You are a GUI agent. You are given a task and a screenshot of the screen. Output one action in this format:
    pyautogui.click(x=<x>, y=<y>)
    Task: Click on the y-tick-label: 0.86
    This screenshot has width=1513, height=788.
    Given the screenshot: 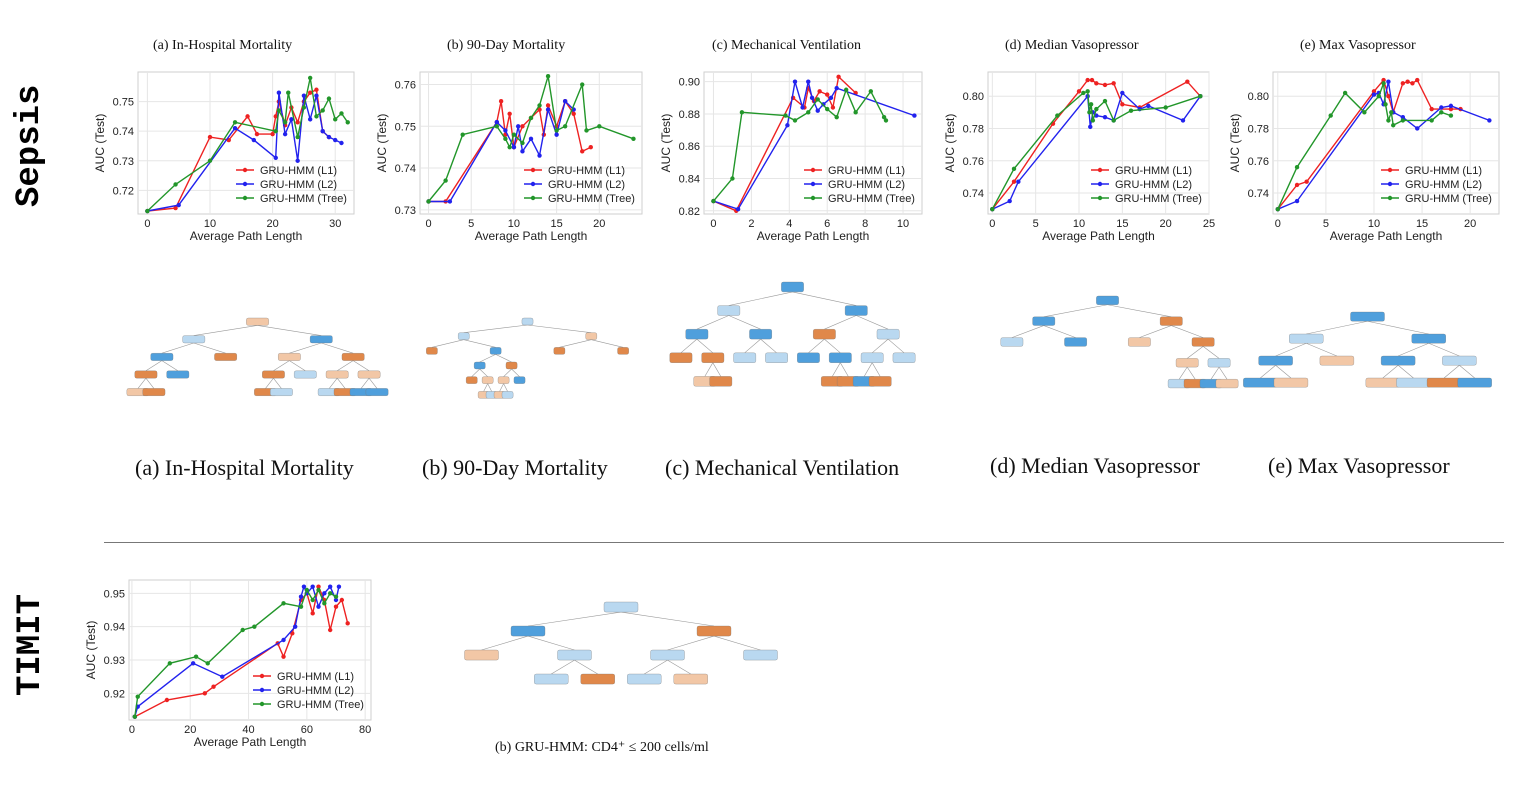 What is the action you would take?
    pyautogui.click(x=689, y=147)
    